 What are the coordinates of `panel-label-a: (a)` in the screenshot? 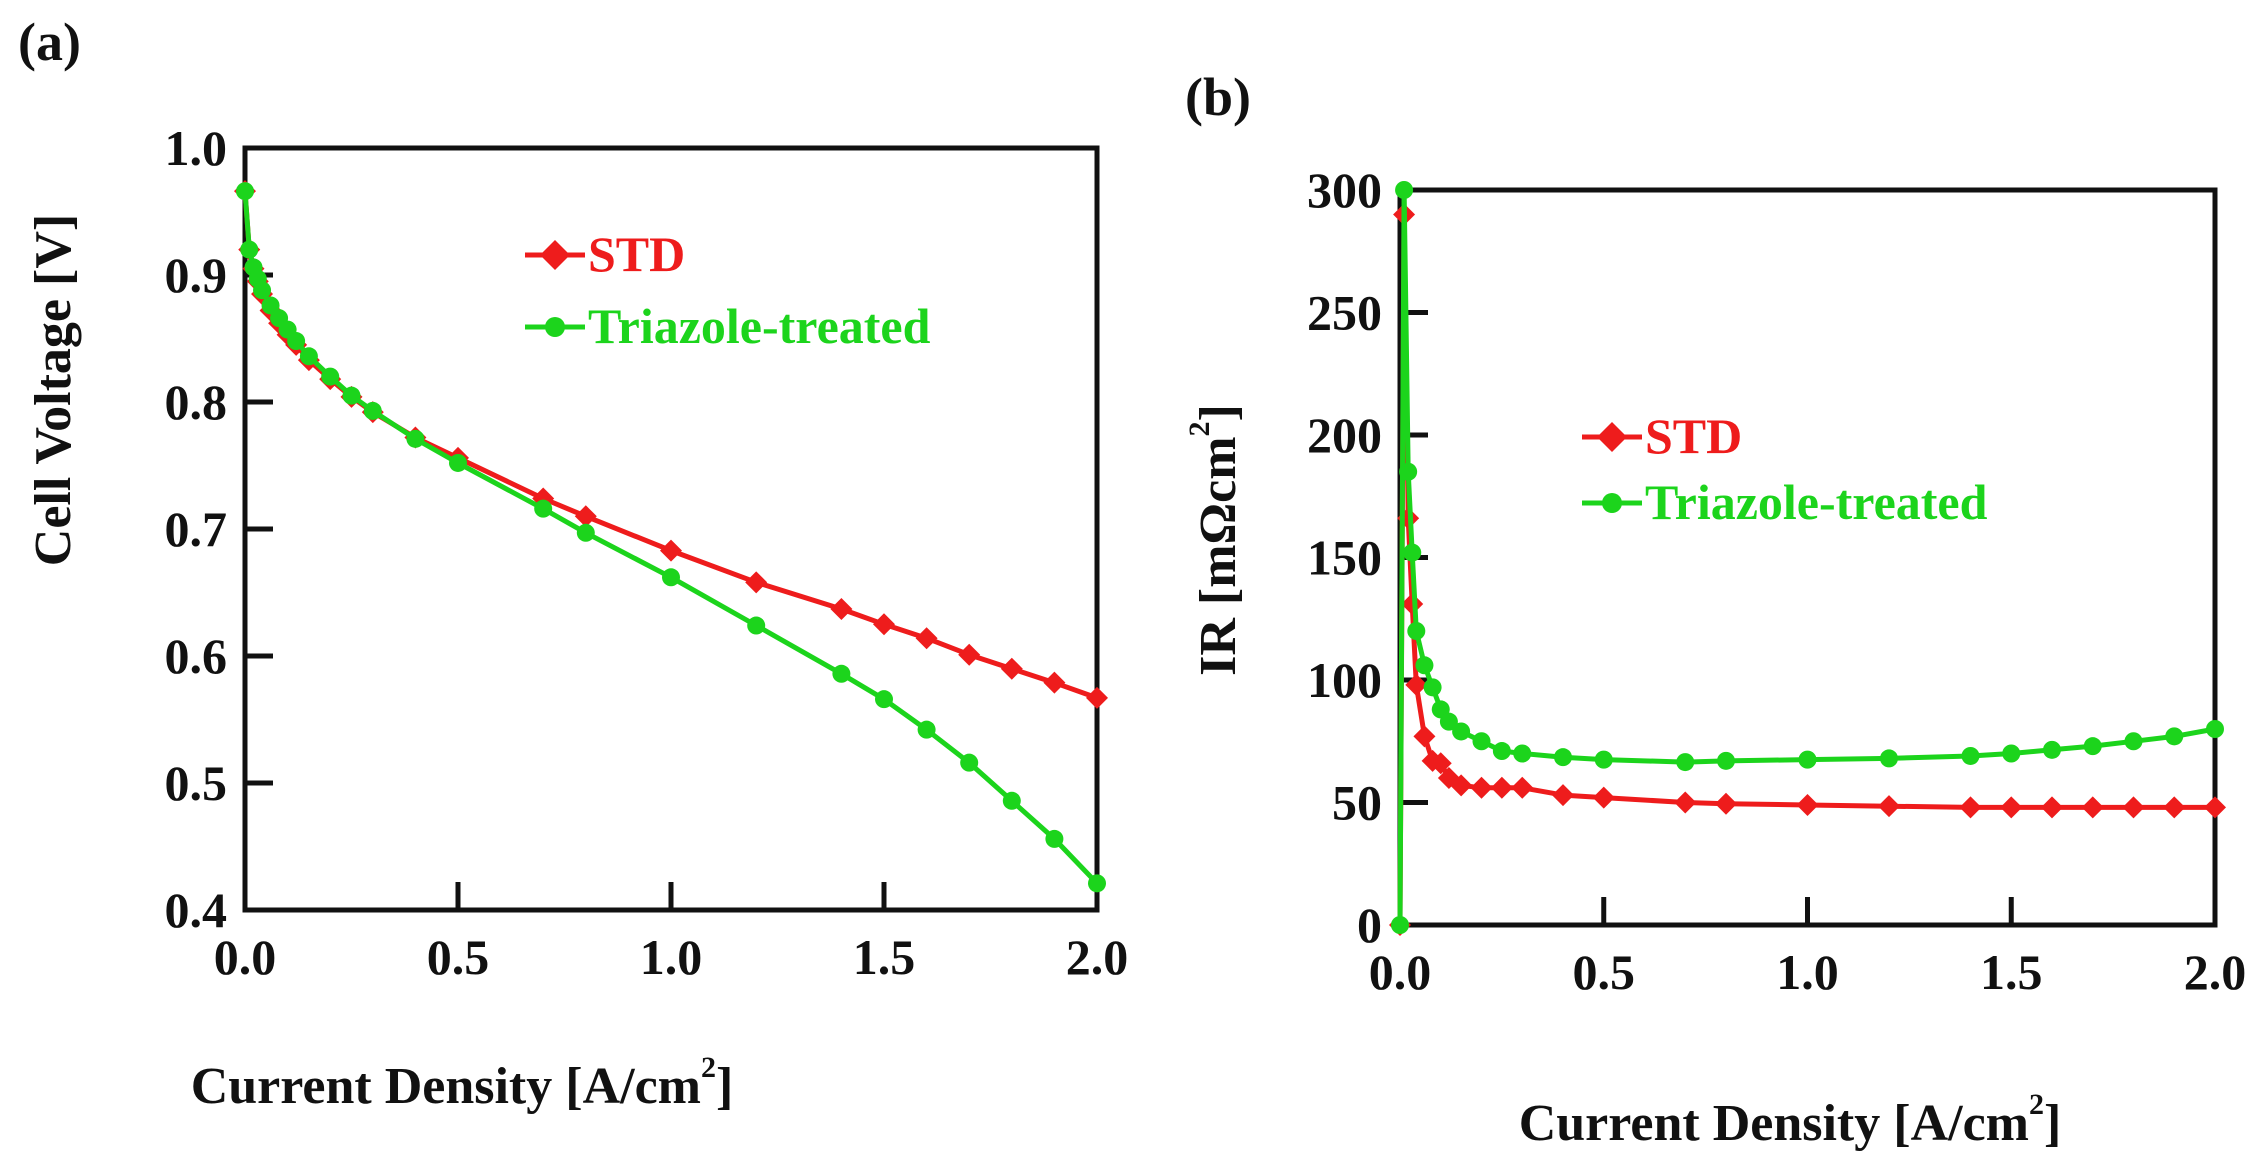 It's located at (49, 42).